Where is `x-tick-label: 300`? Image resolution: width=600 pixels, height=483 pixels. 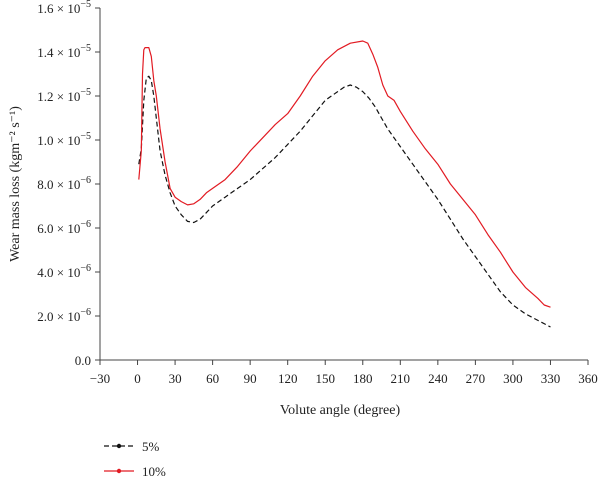 x-tick-label: 300 is located at coordinates (513, 378).